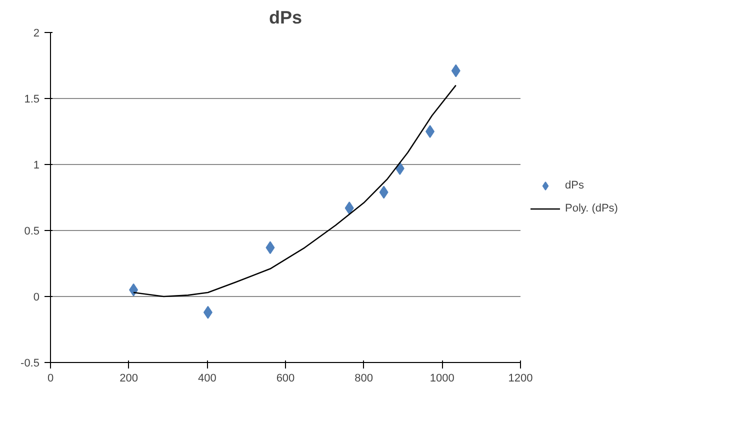 This screenshot has width=734, height=446. What do you see at coordinates (32, 100) in the screenshot?
I see `y-tick-label: 1.5` at bounding box center [32, 100].